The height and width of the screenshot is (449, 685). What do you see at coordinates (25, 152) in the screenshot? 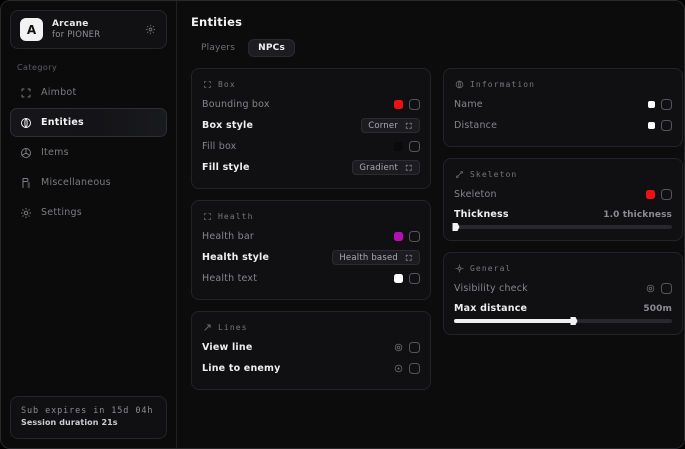
I see `box-package-icon` at bounding box center [25, 152].